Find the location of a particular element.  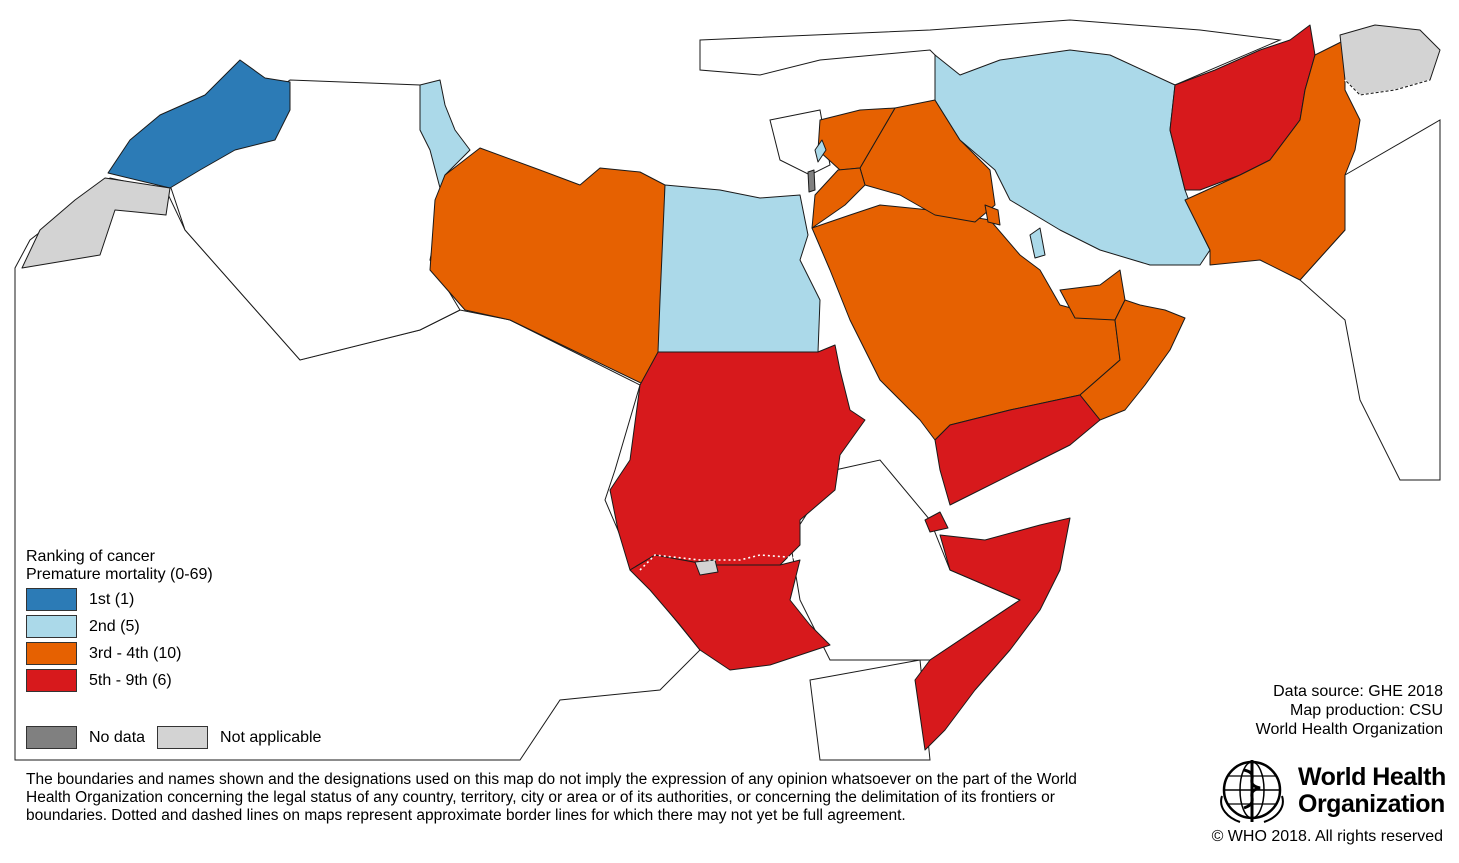

legend-extra: No data Not applicable is located at coordinates (179, 737).